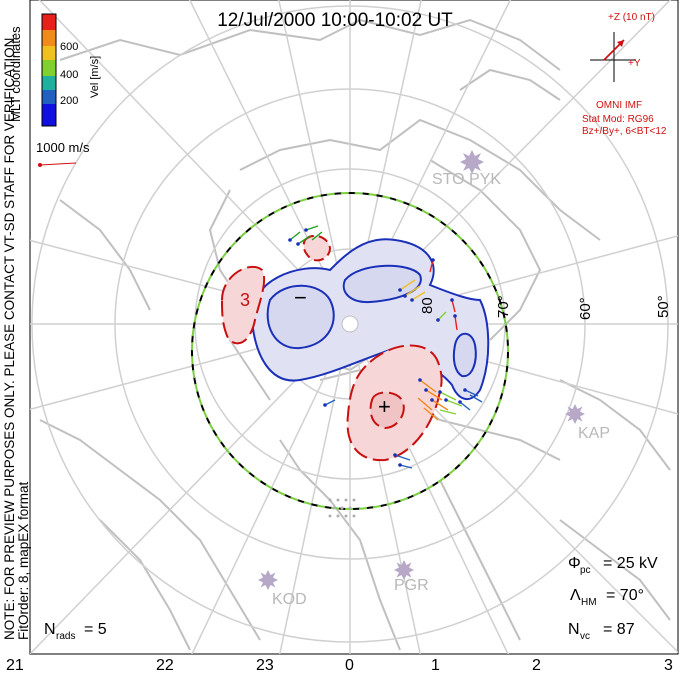 The width and height of the screenshot is (680, 674). Describe the element at coordinates (663, 306) in the screenshot. I see `lat-label-50: 50°` at that location.